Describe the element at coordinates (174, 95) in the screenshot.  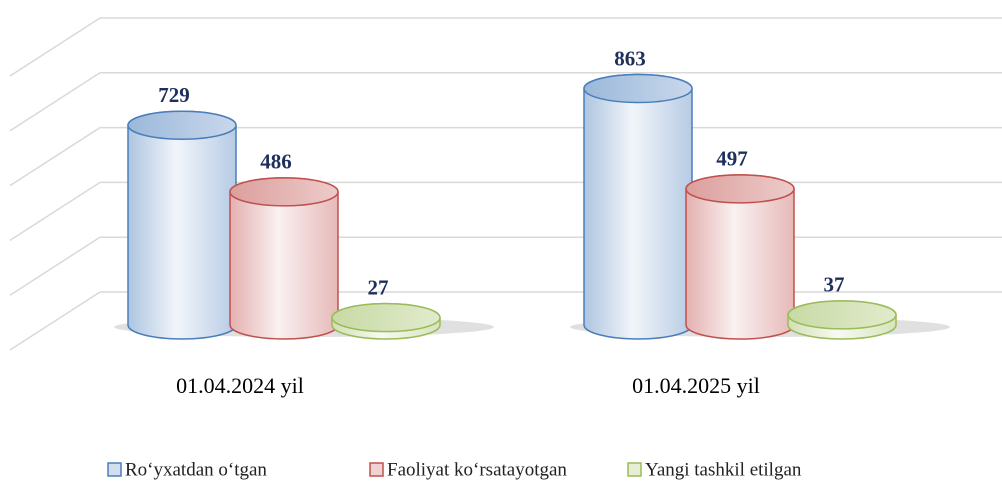
I see `data-label: 729` at that location.